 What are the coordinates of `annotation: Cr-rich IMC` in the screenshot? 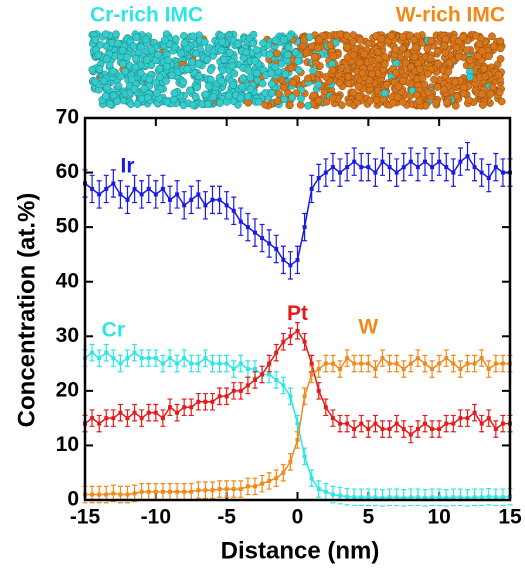 It's located at (146, 15).